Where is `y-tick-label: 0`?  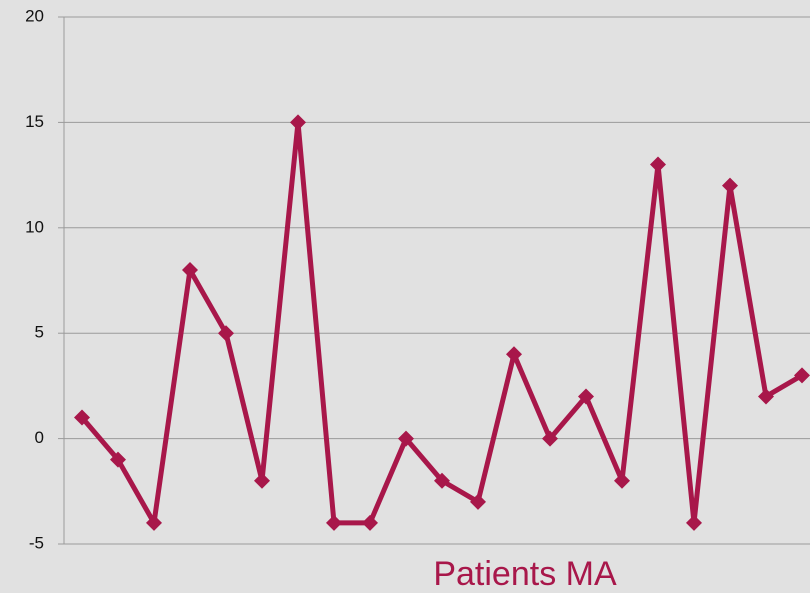
y-tick-label: 0 is located at coordinates (39, 437).